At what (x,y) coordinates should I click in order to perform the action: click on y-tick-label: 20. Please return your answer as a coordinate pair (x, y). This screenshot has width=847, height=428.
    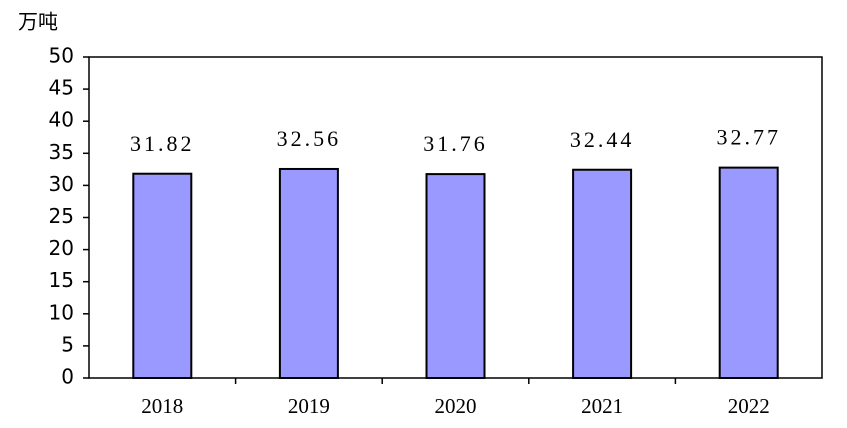
    Looking at the image, I should click on (61, 248).